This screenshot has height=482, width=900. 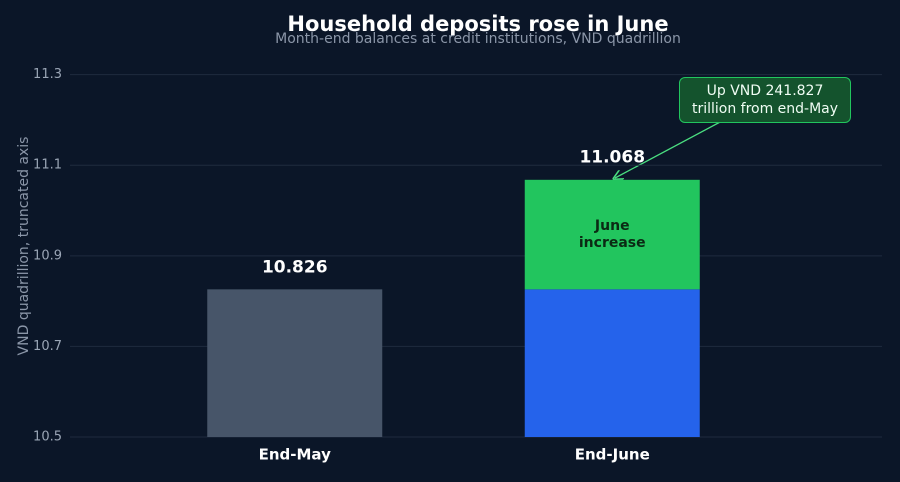 What do you see at coordinates (295, 267) in the screenshot?
I see `total-label: 10.826` at bounding box center [295, 267].